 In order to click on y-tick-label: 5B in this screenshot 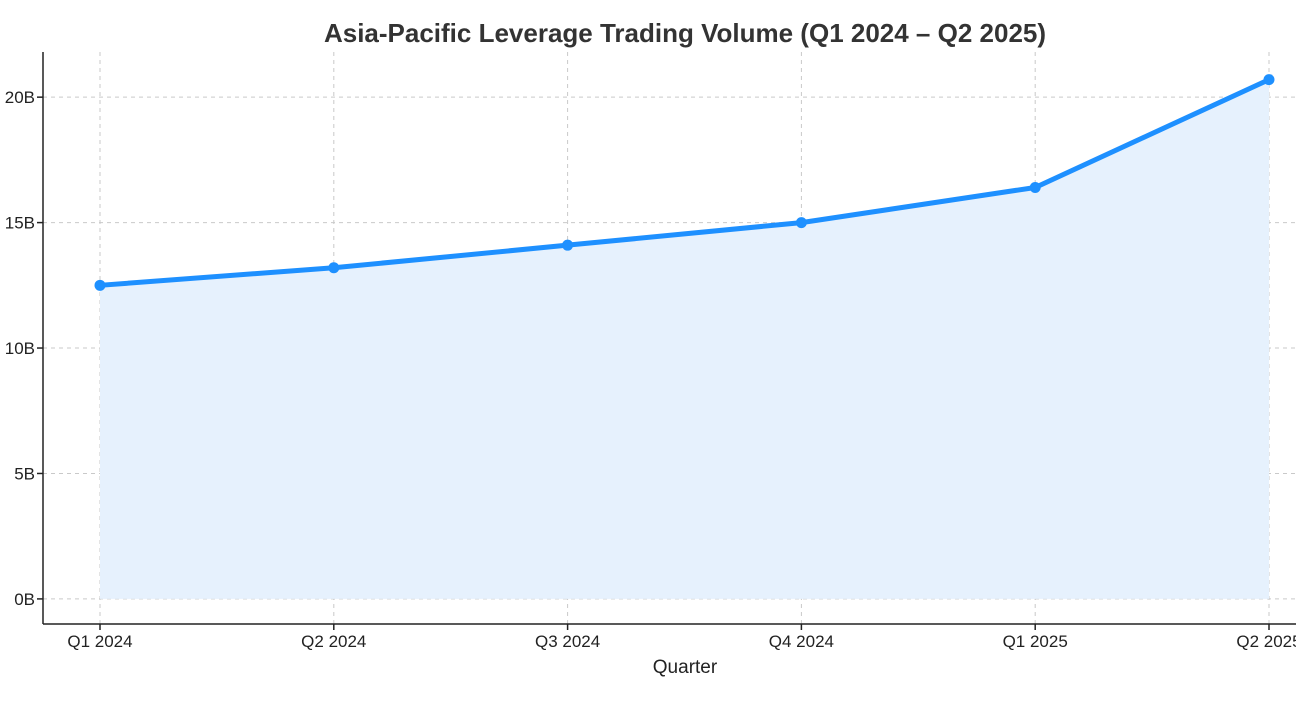, I will do `click(24, 473)`.